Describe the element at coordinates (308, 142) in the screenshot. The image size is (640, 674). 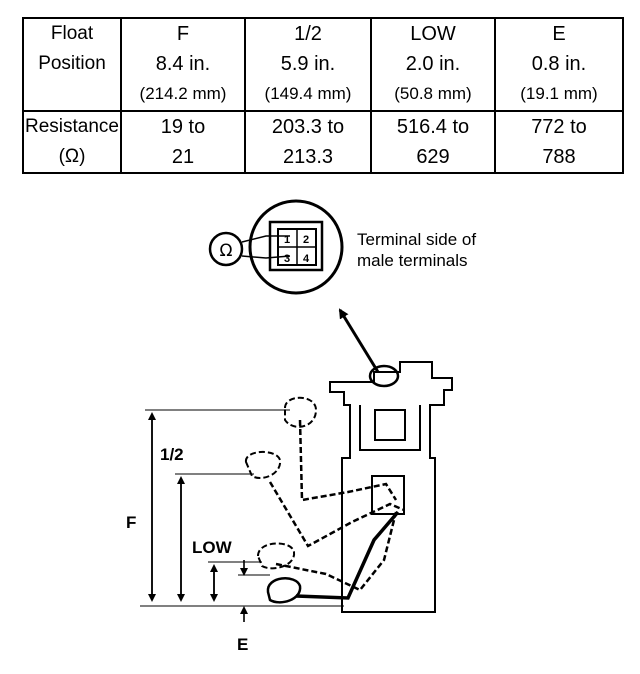
I see `resistance-cell-half: 203.3 to 213.3` at that location.